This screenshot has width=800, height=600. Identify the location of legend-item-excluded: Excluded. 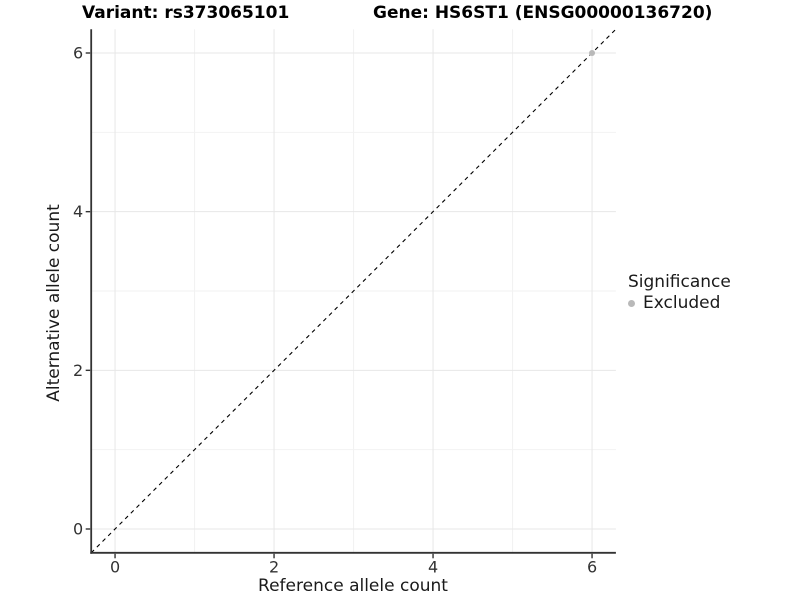
(679, 303).